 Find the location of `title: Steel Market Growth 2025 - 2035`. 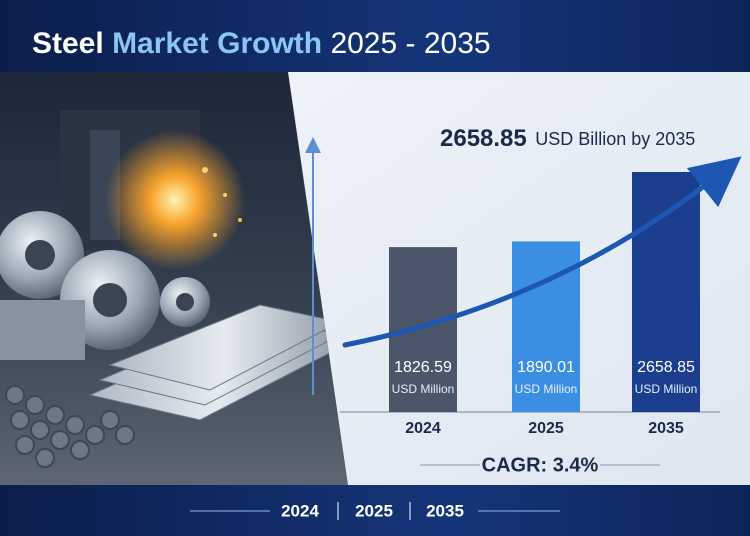

title: Steel Market Growth 2025 - 2035 is located at coordinates (261, 43).